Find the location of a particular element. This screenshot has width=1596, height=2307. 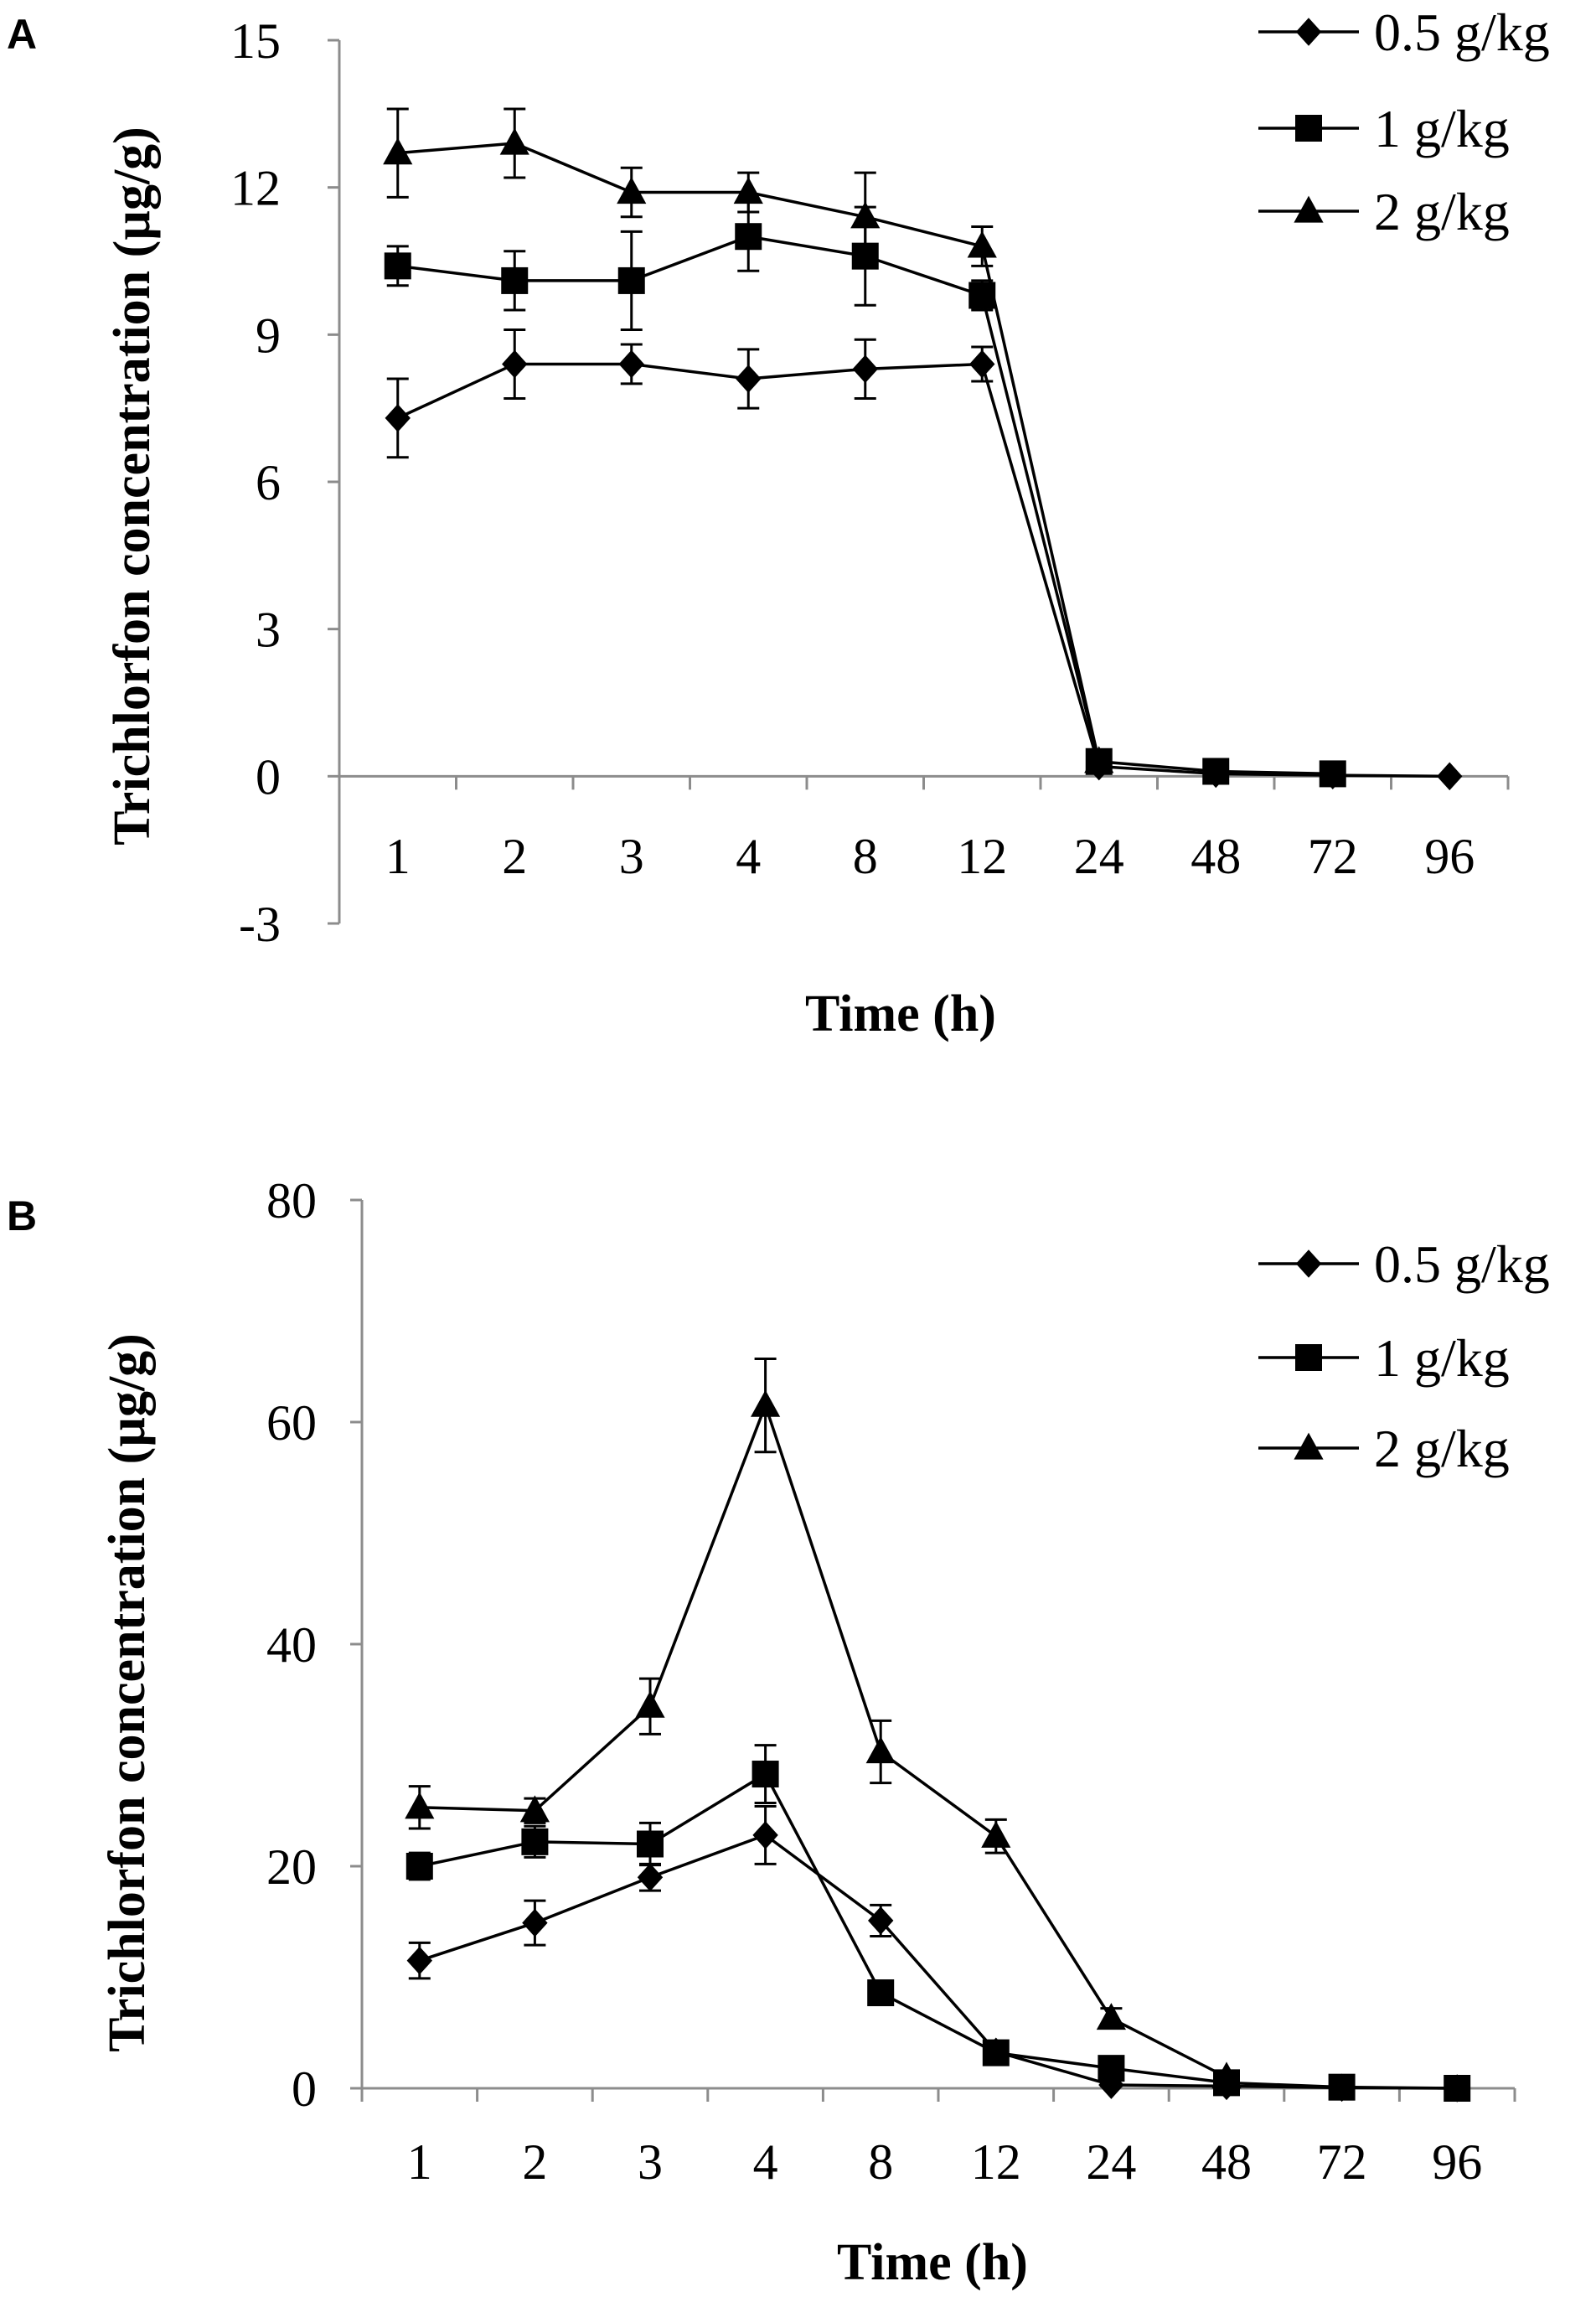

y-tick-label: -3 is located at coordinates (260, 924).